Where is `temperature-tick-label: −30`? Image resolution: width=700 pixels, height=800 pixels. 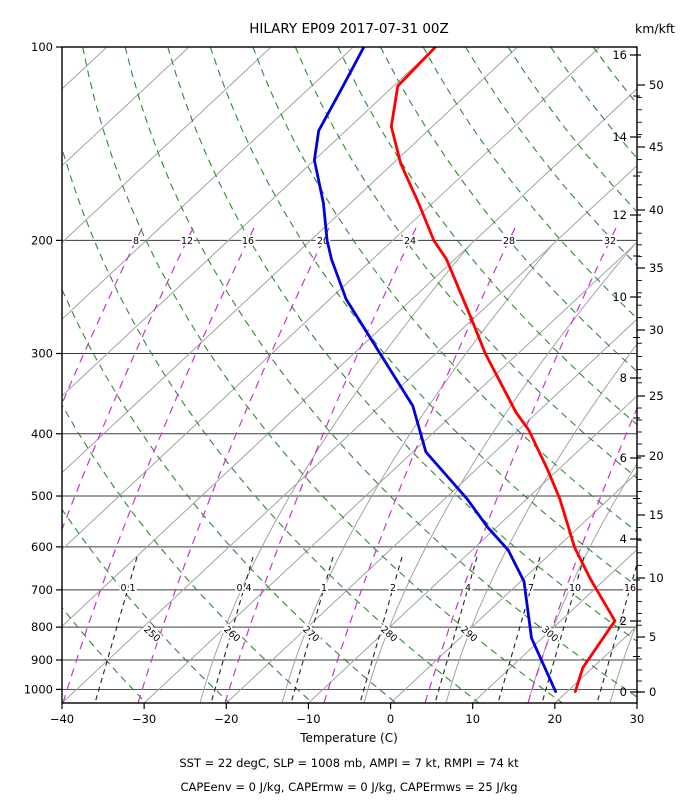
temperature-tick-label: −30 is located at coordinates (144, 719).